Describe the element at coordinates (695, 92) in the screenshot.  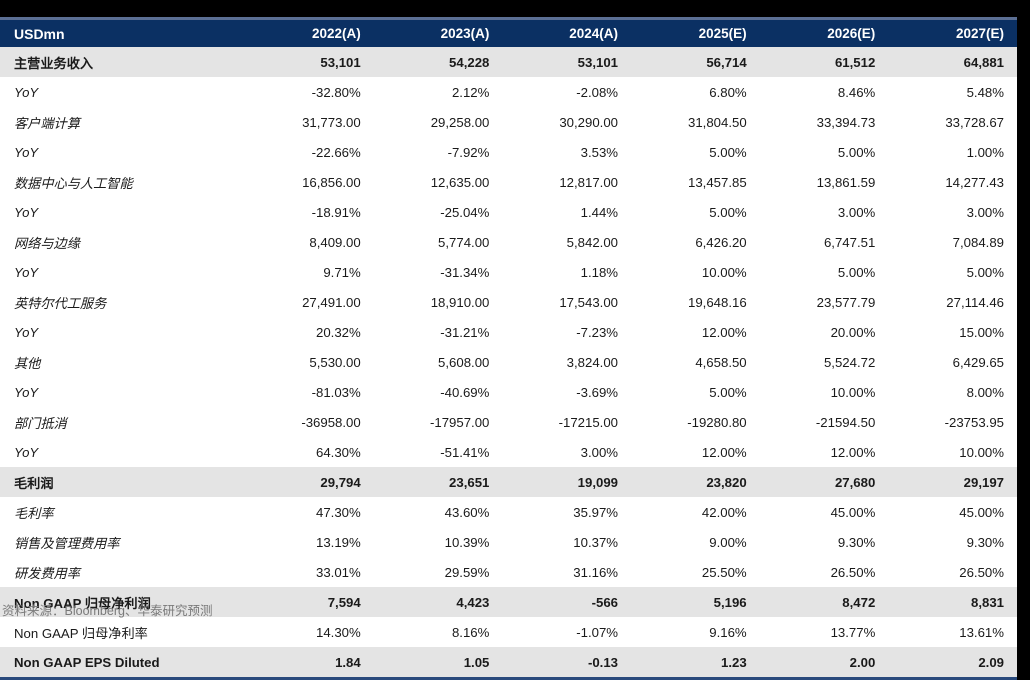
I see `table-cell: 6.80%` at that location.